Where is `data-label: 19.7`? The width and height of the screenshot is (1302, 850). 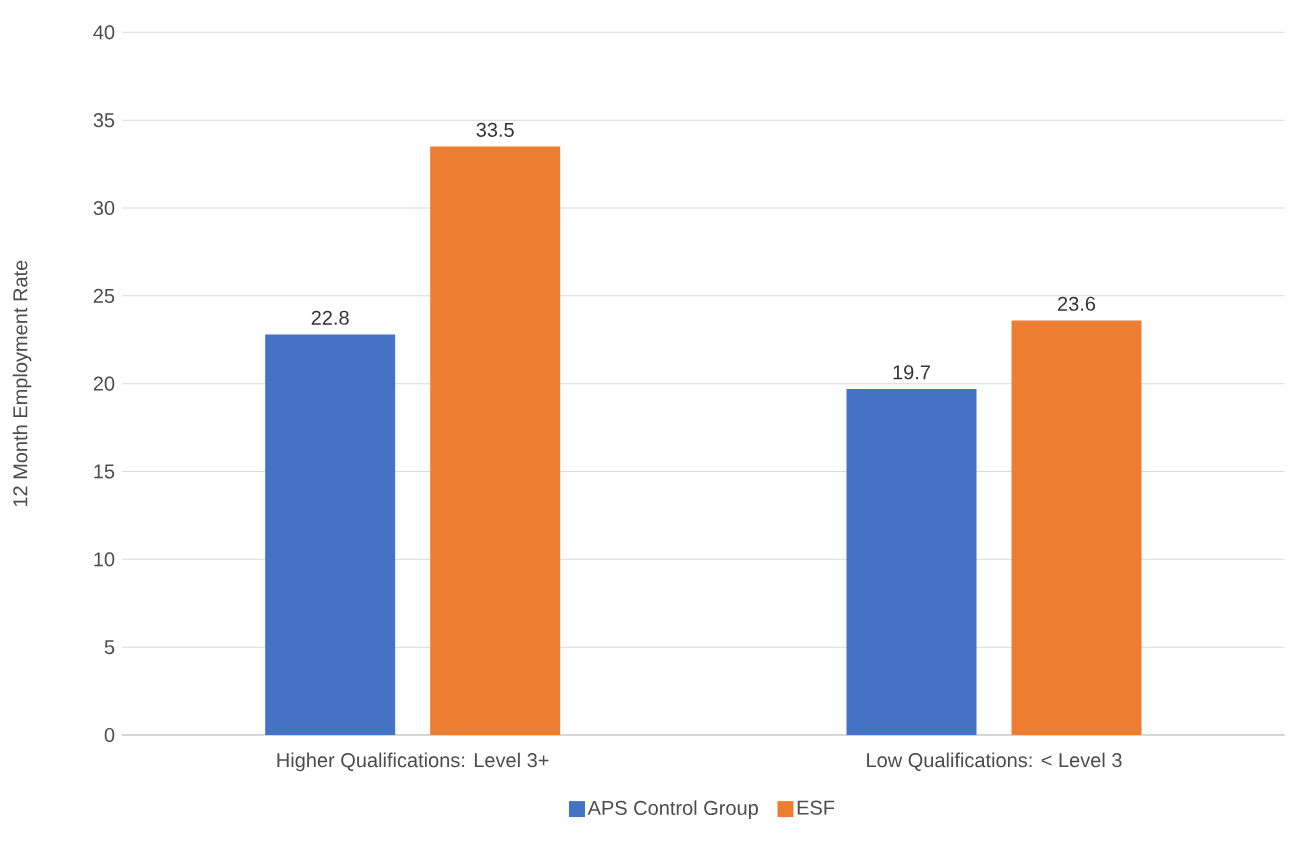
data-label: 19.7 is located at coordinates (911, 372).